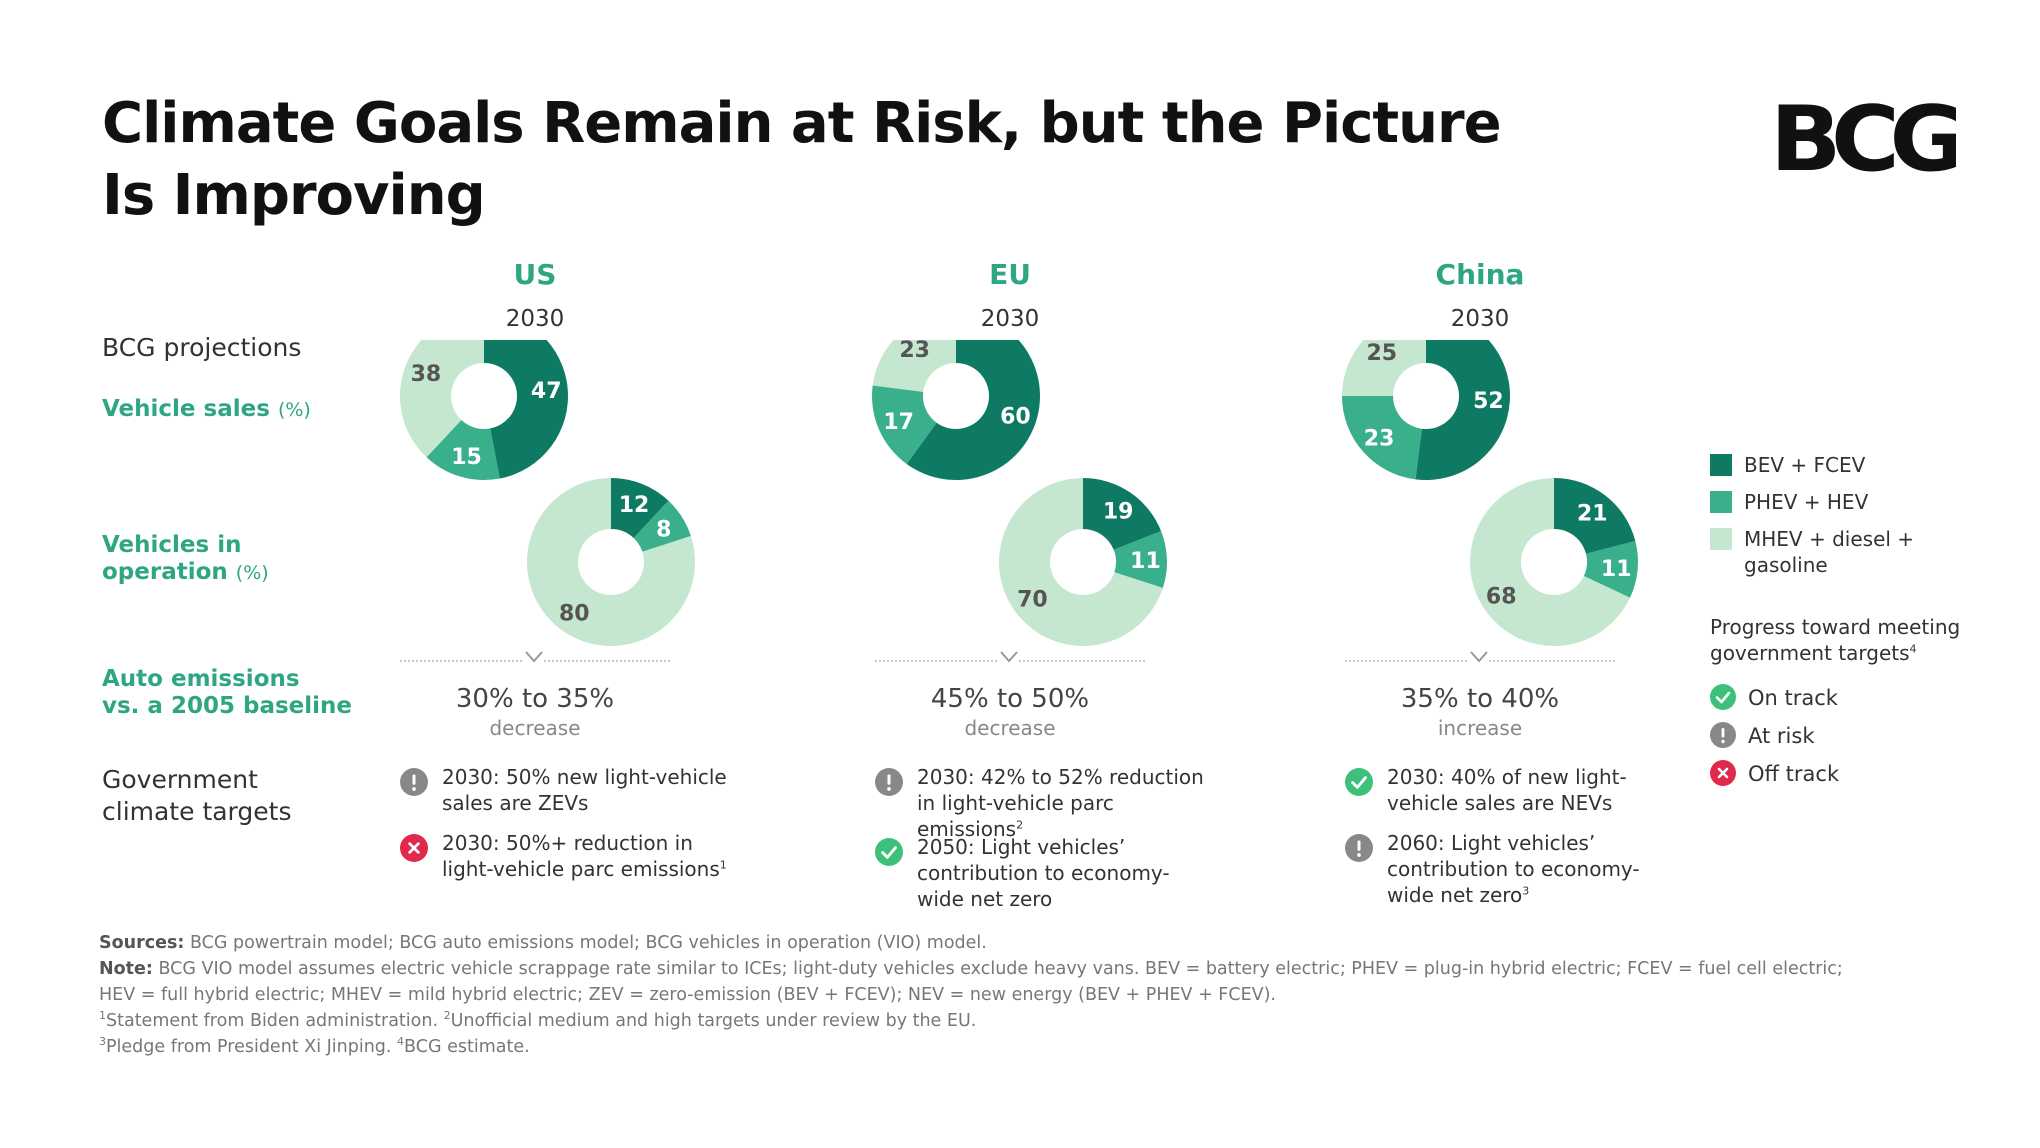  Describe the element at coordinates (1010, 274) in the screenshot. I see `region-name-eu: EU` at that location.